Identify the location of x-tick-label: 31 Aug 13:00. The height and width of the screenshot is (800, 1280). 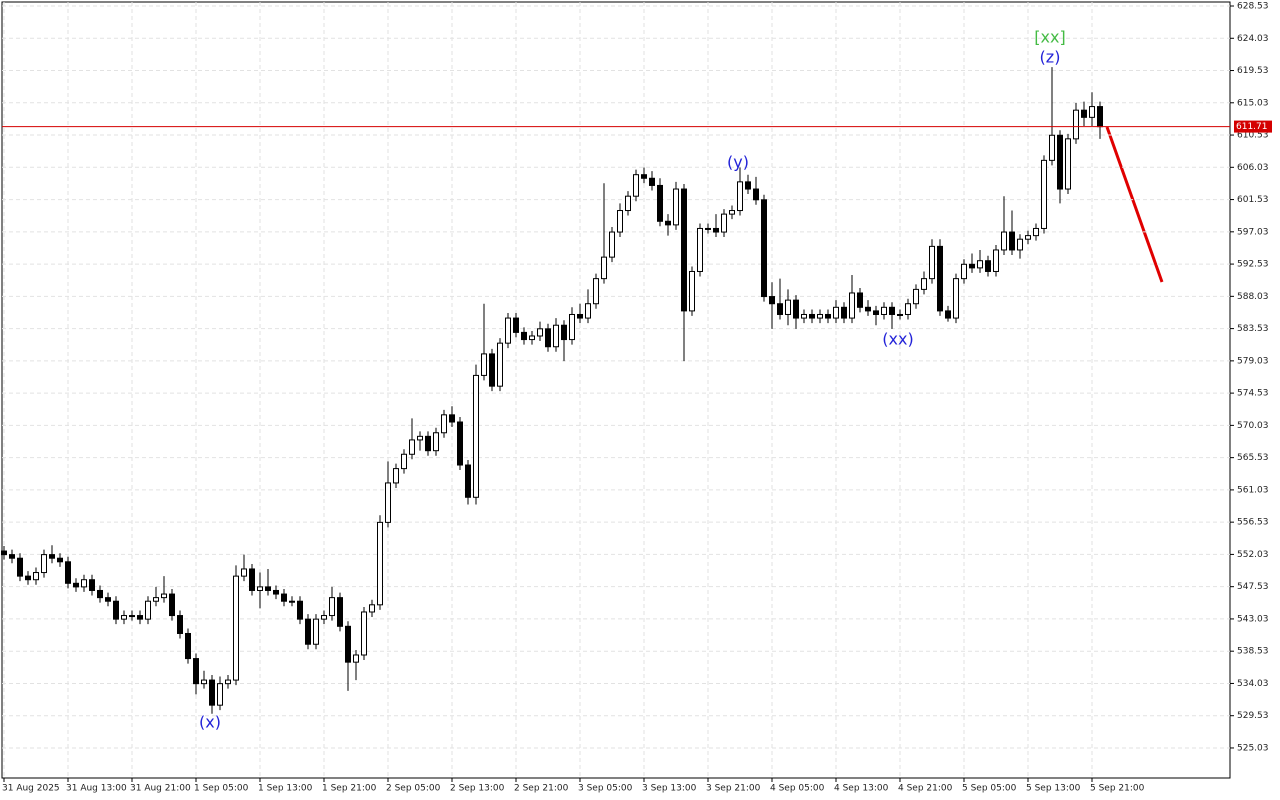
(96, 789).